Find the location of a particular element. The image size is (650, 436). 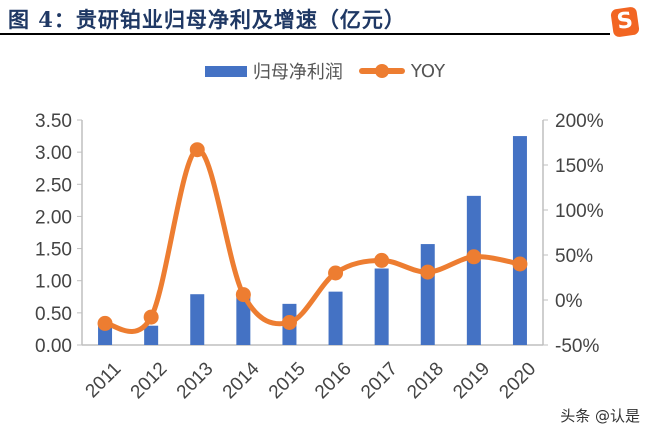

yoy-point-2013 is located at coordinates (197, 150).